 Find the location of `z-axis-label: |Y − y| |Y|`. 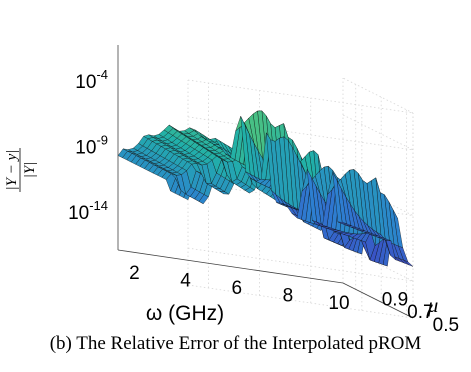

z-axis-label: |Y − y| |Y| is located at coordinates (21, 170).